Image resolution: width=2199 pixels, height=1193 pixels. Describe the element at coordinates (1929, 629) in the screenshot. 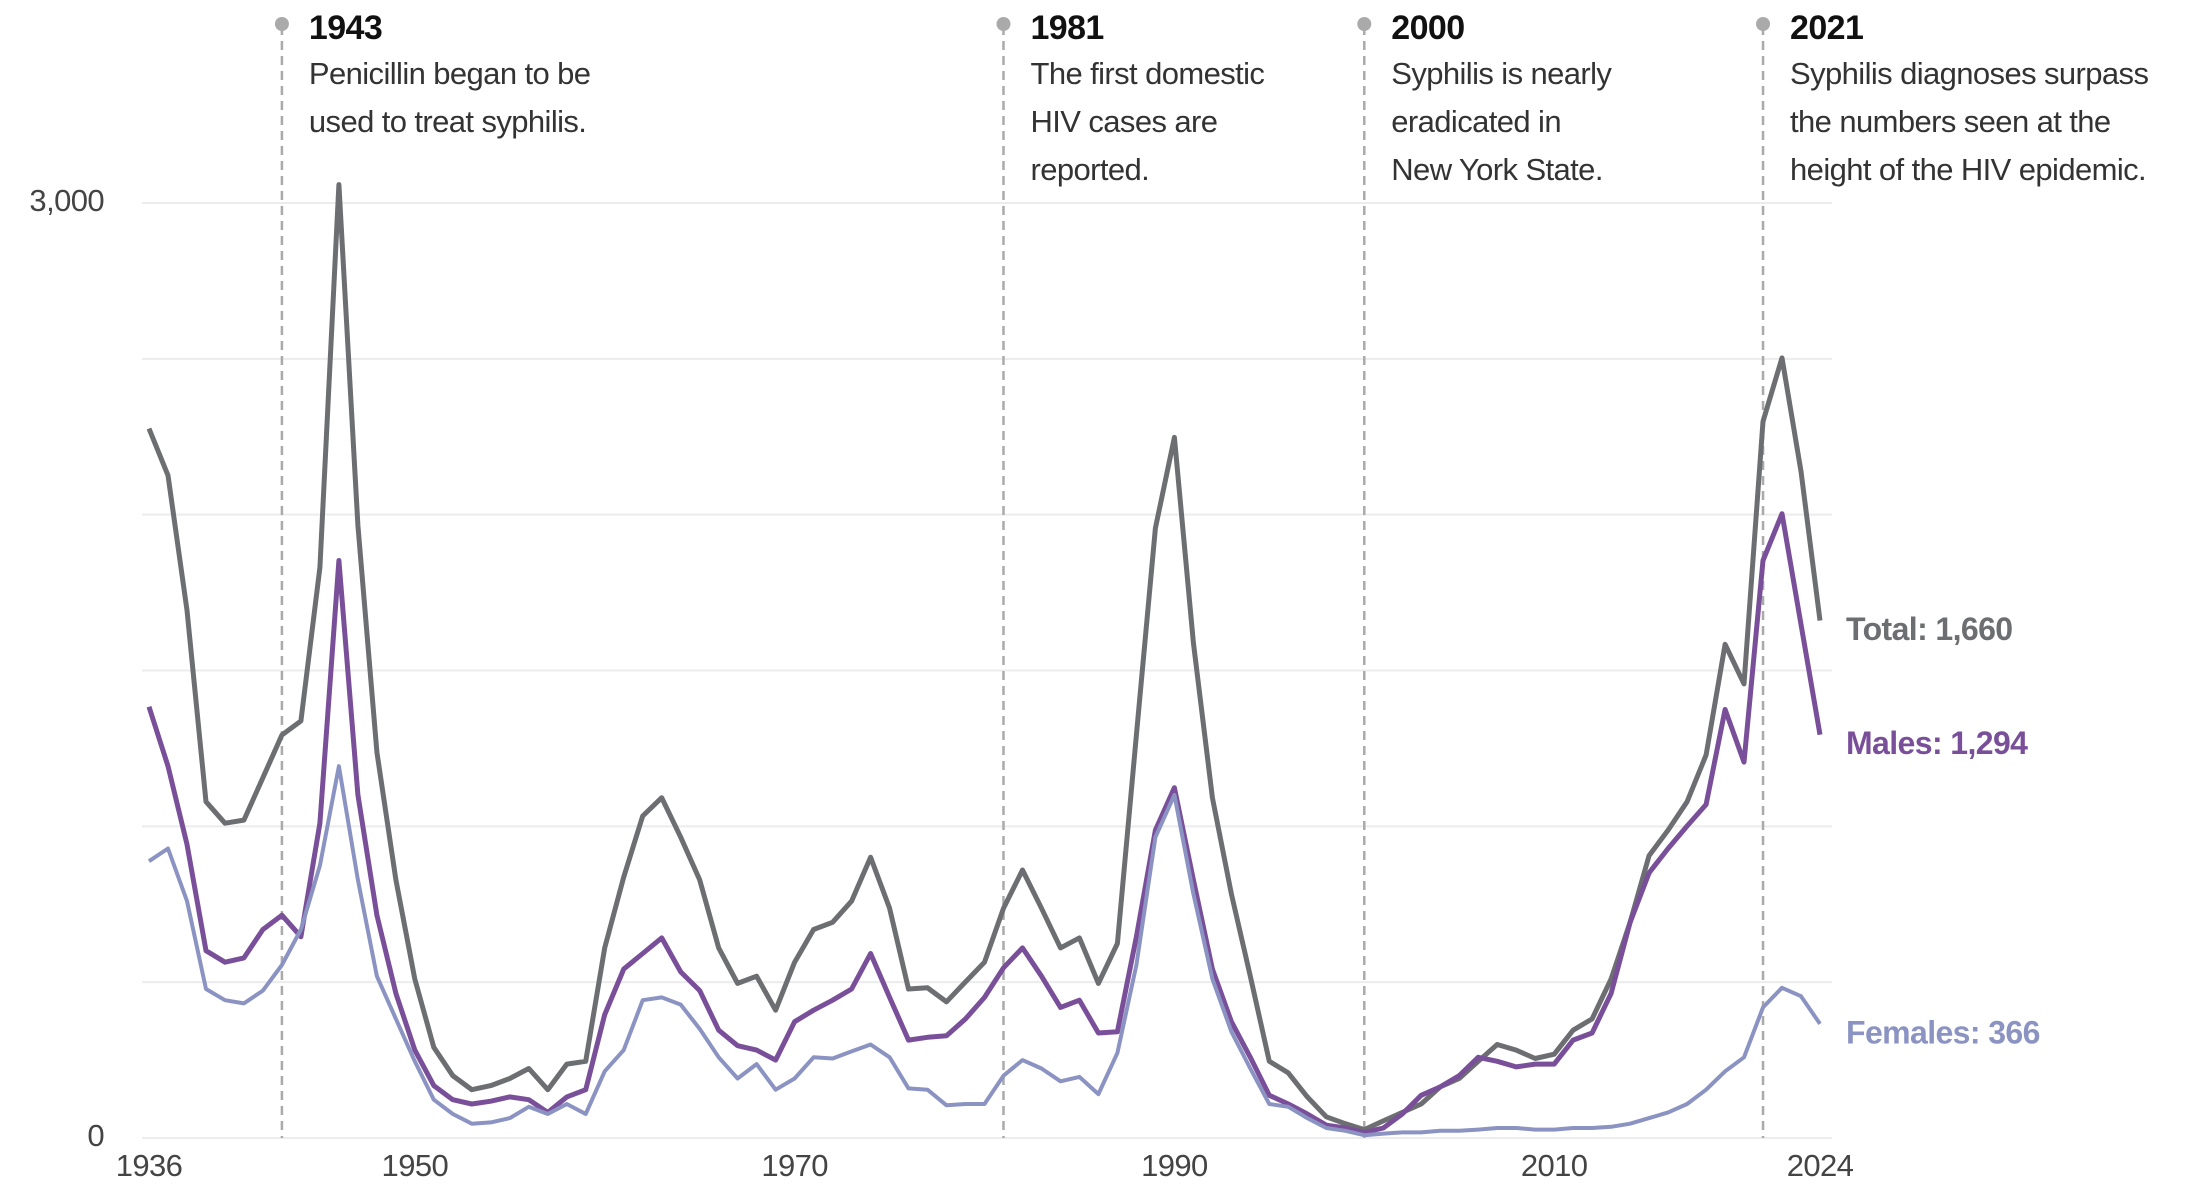

I see `end-label: Total: 1,660` at that location.